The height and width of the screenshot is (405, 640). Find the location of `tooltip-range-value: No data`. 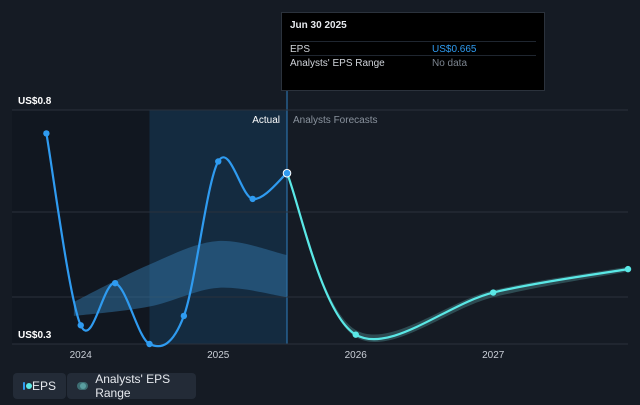

tooltip-range-value: No data is located at coordinates (450, 63).